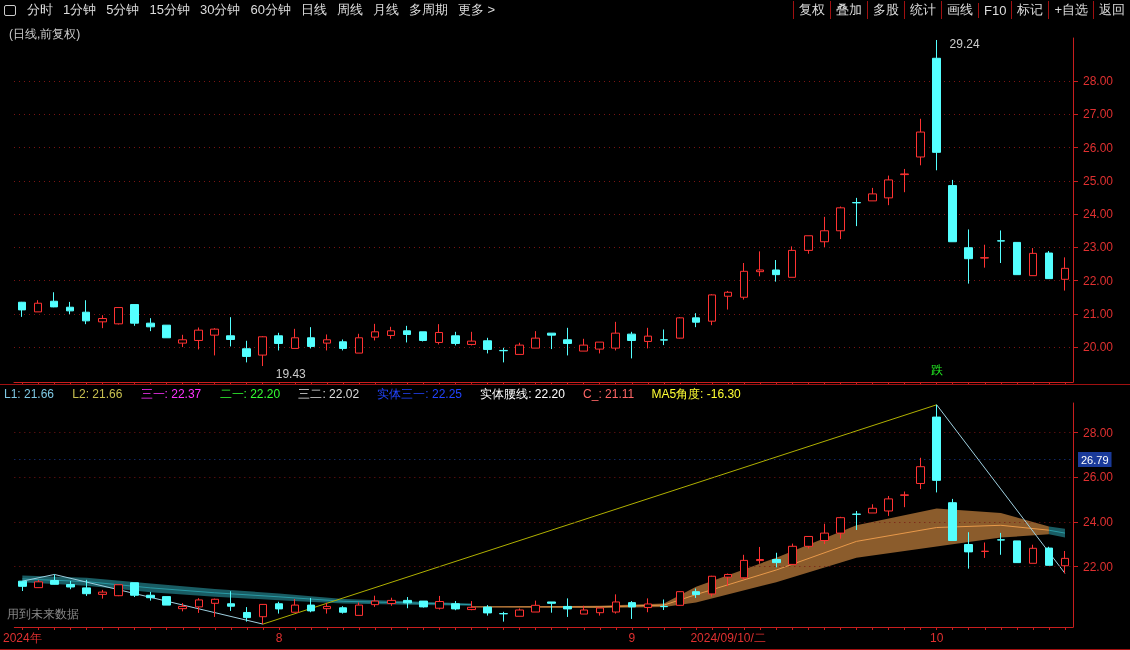  What do you see at coordinates (80, 10) in the screenshot?
I see `text: 1分钟` at bounding box center [80, 10].